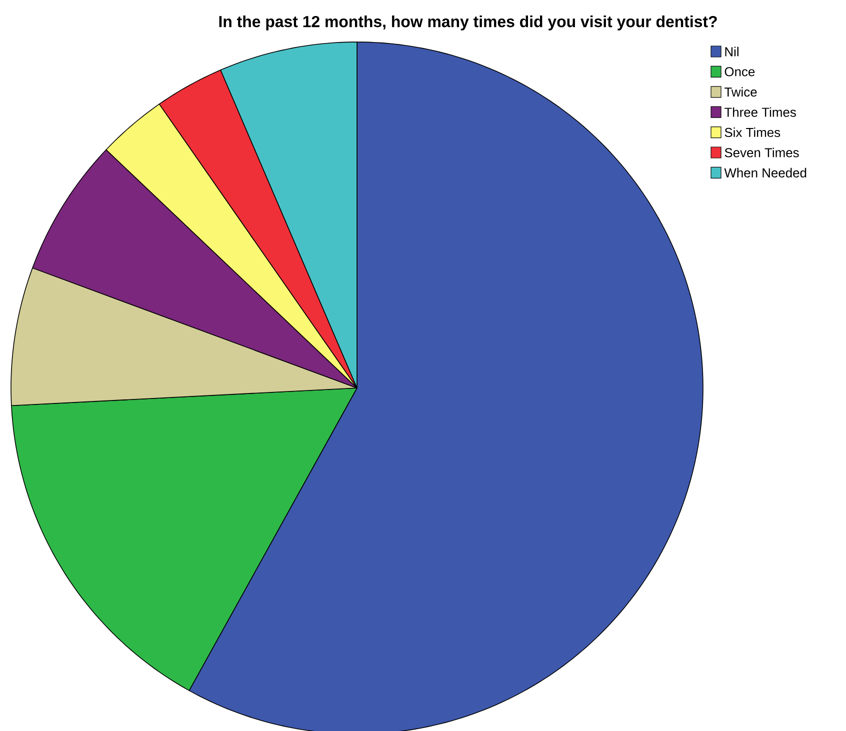  What do you see at coordinates (761, 153) in the screenshot?
I see `legend-label: Seven Times` at bounding box center [761, 153].